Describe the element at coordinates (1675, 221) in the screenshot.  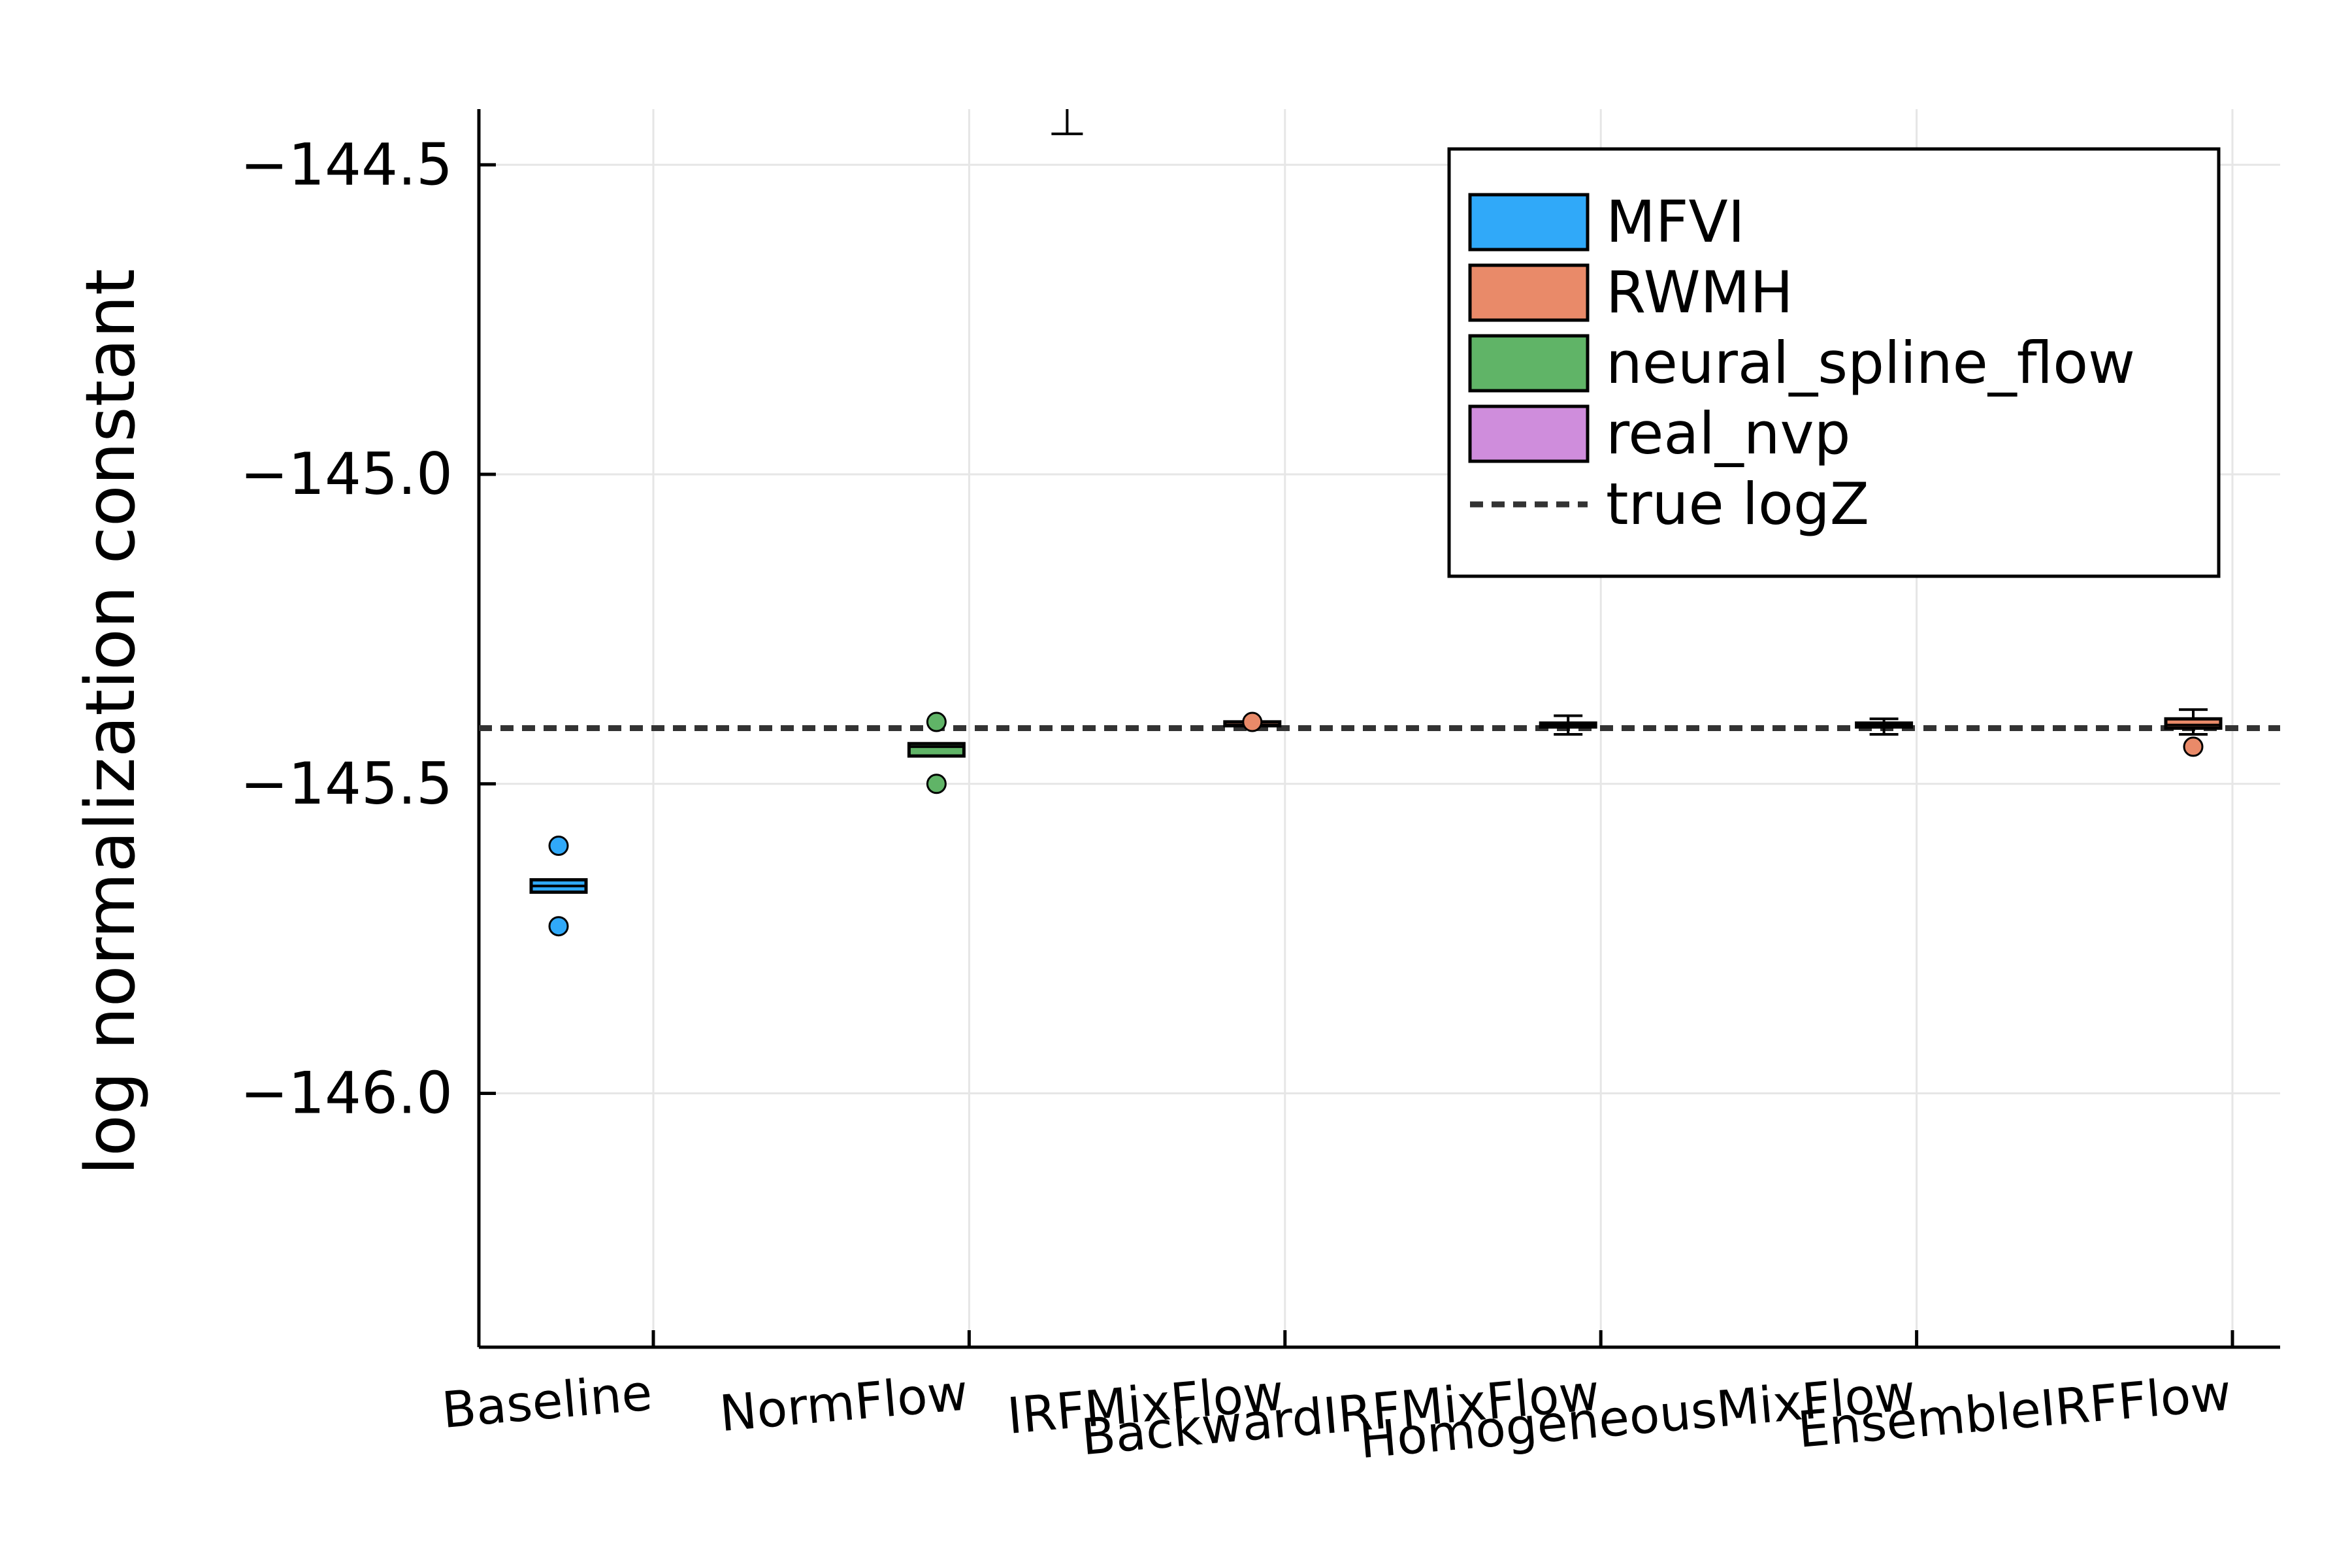
I see `legend-label: MFVI` at that location.